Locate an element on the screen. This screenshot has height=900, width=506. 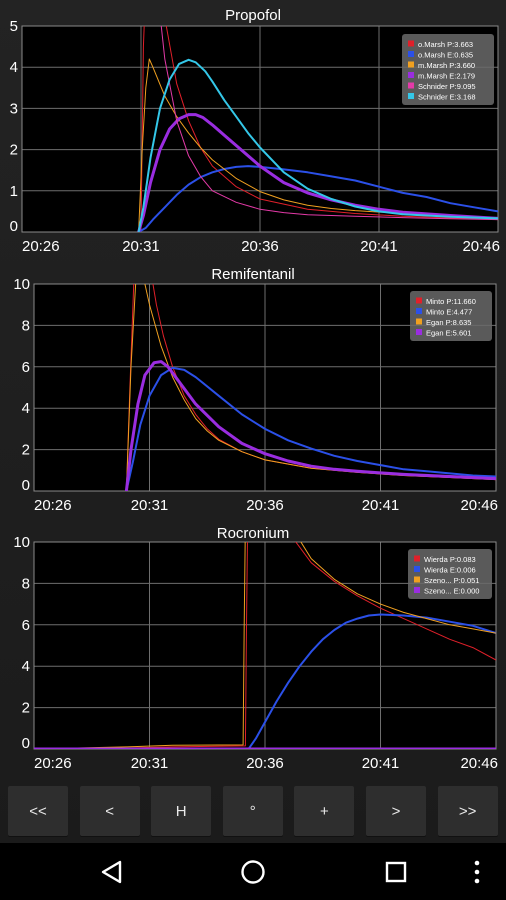
series-line-m-marsh-p is located at coordinates (318, 145).